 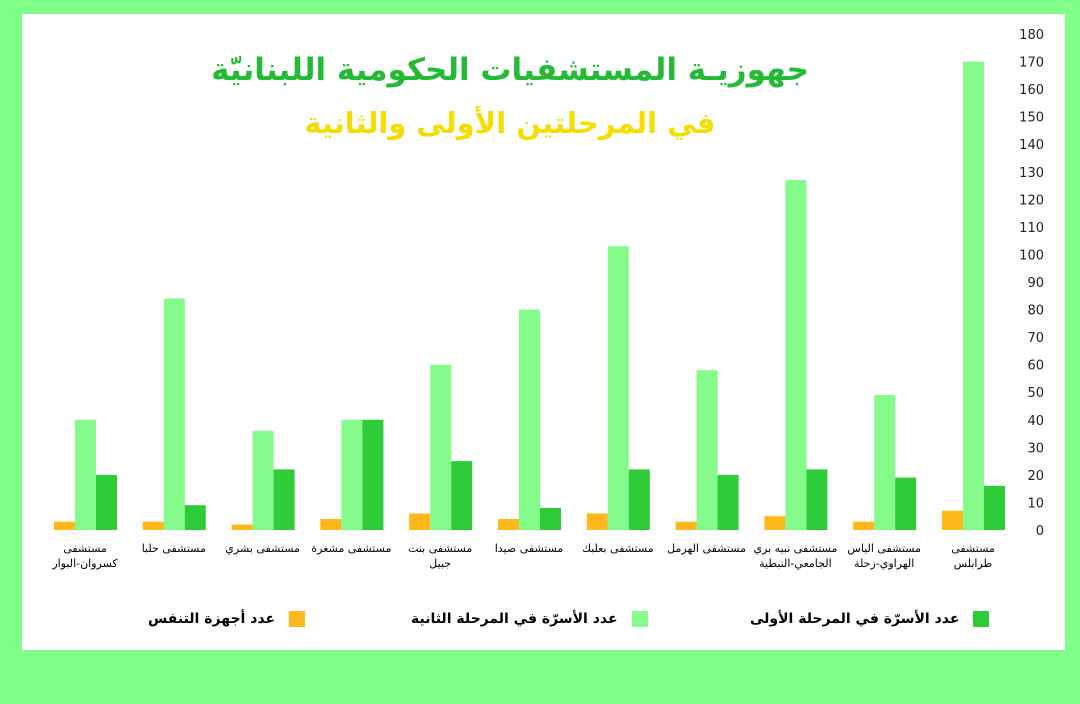 I want to click on category-label-line: مستشفى مشغرة, so click(x=351, y=548).